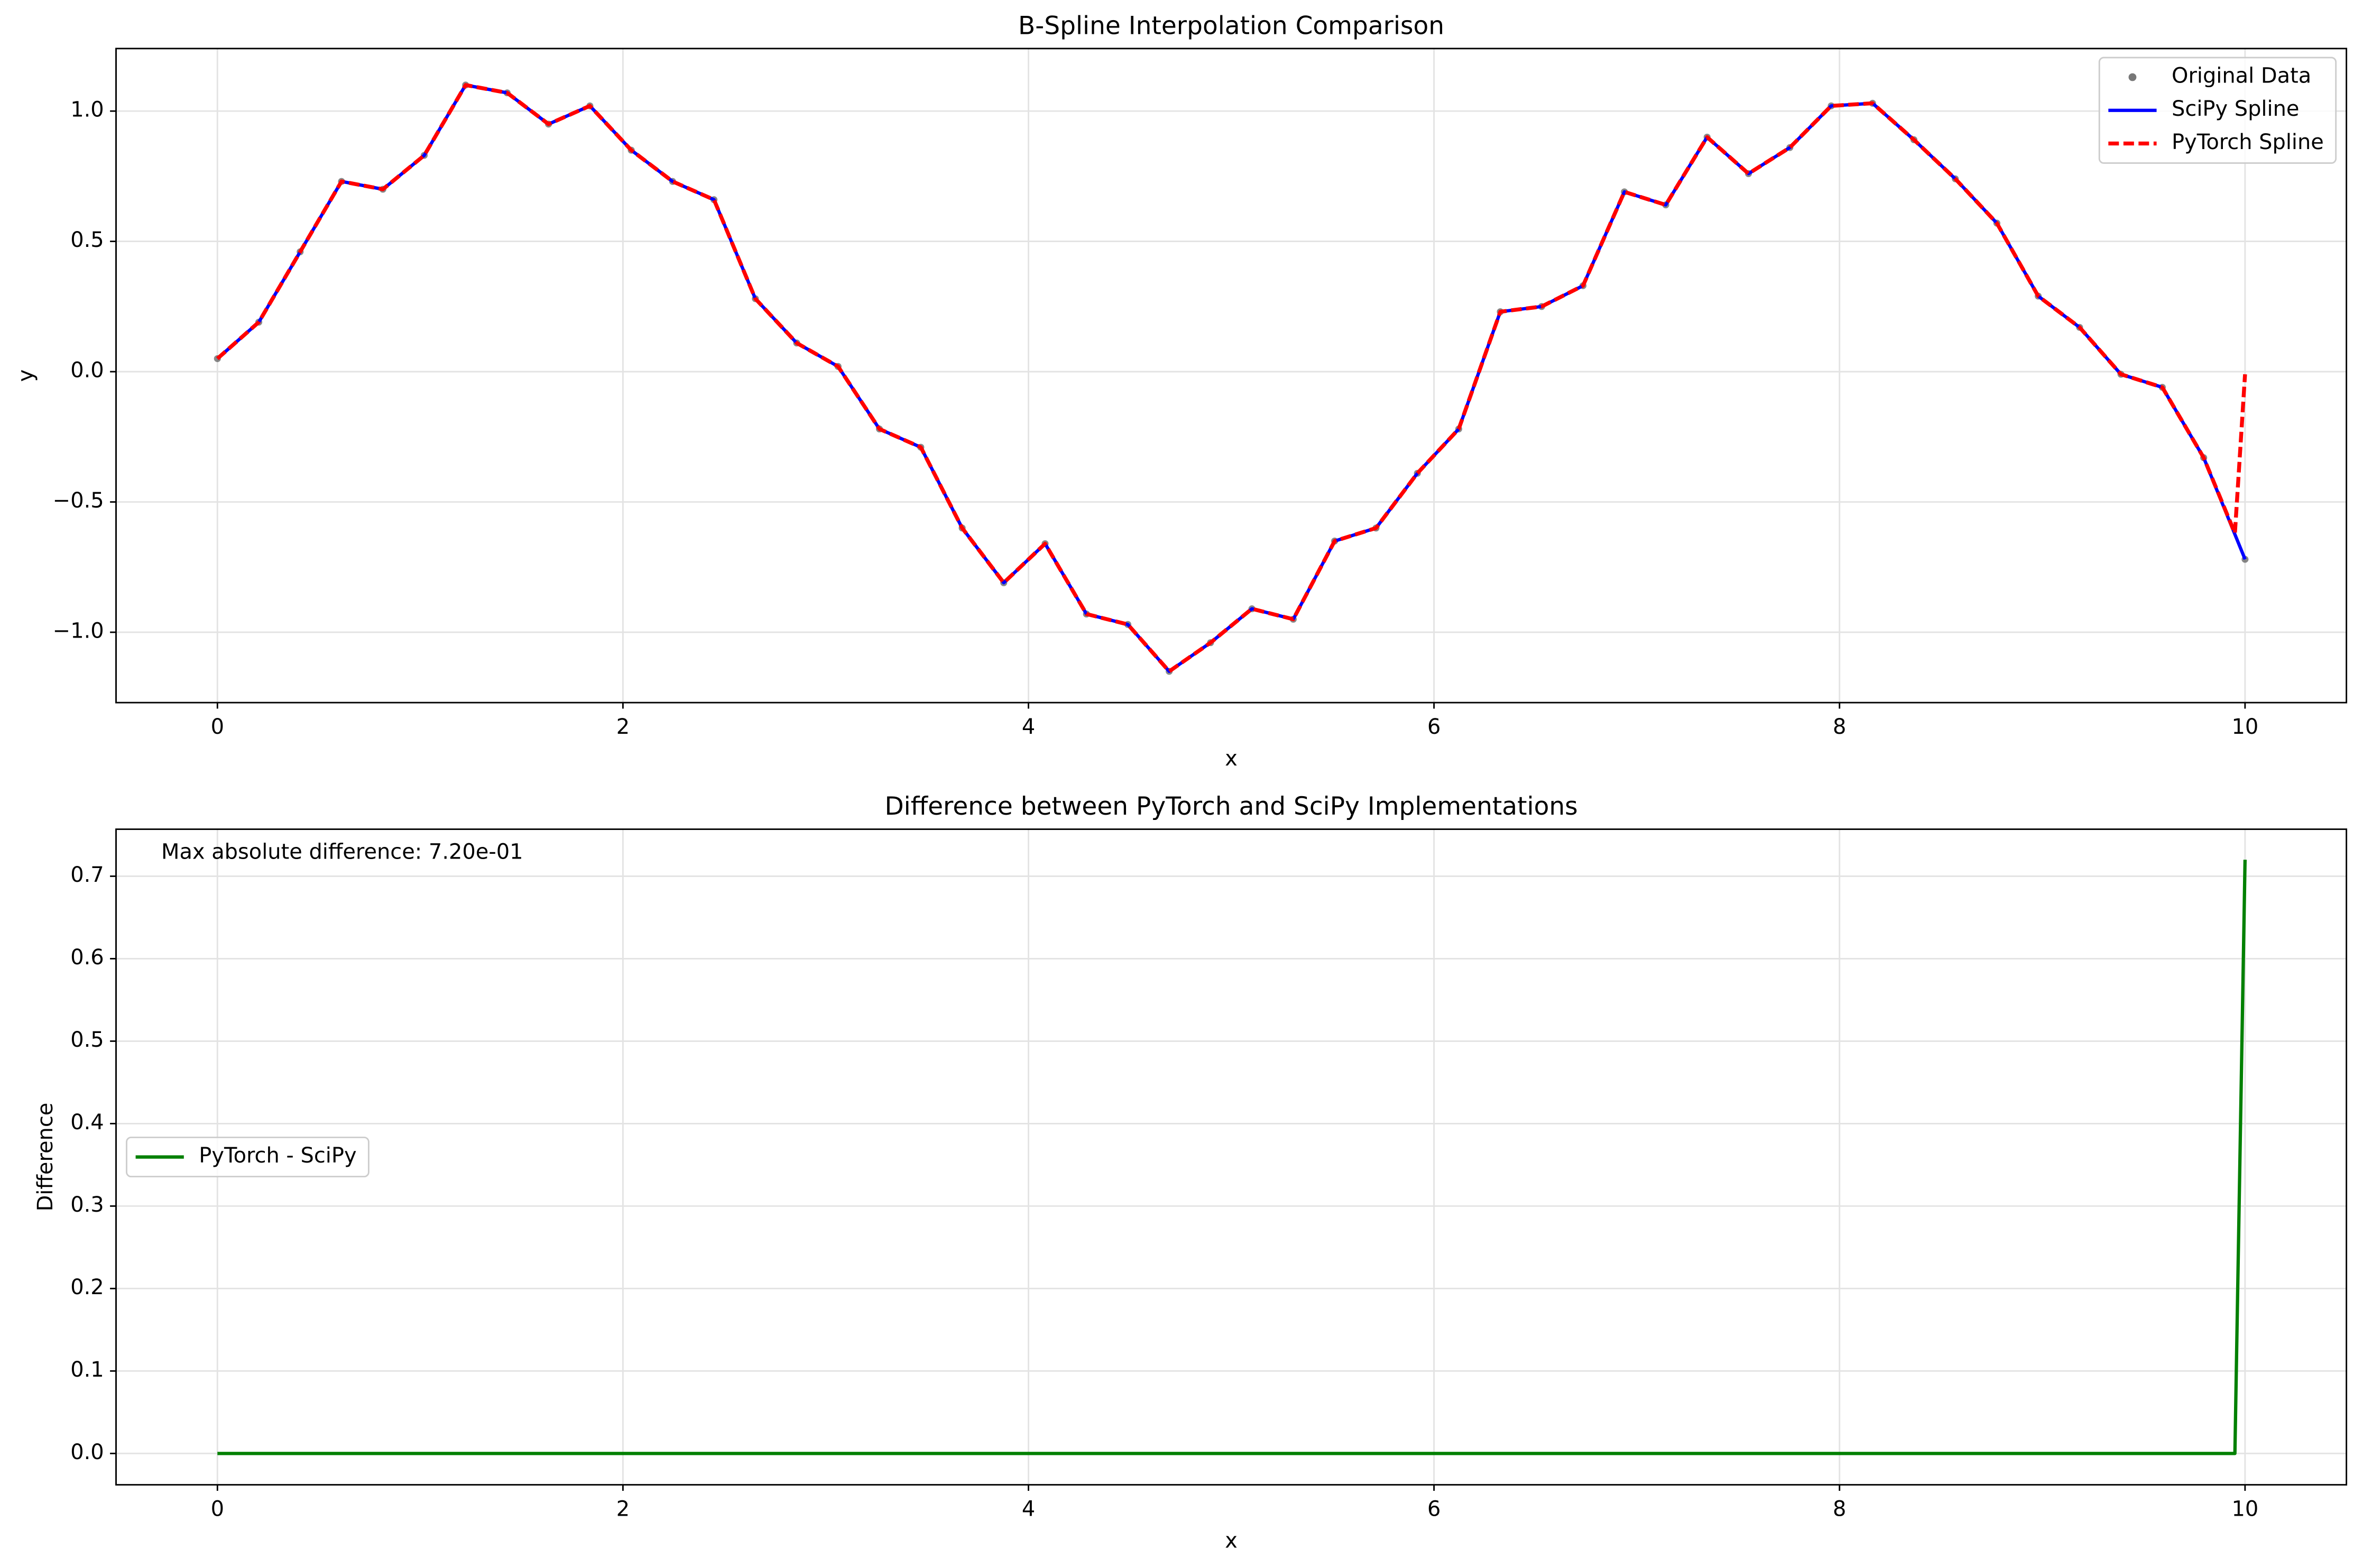 The image size is (2363, 1568). What do you see at coordinates (277, 1155) in the screenshot?
I see `legend-label: PyTorch - SciPy` at bounding box center [277, 1155].